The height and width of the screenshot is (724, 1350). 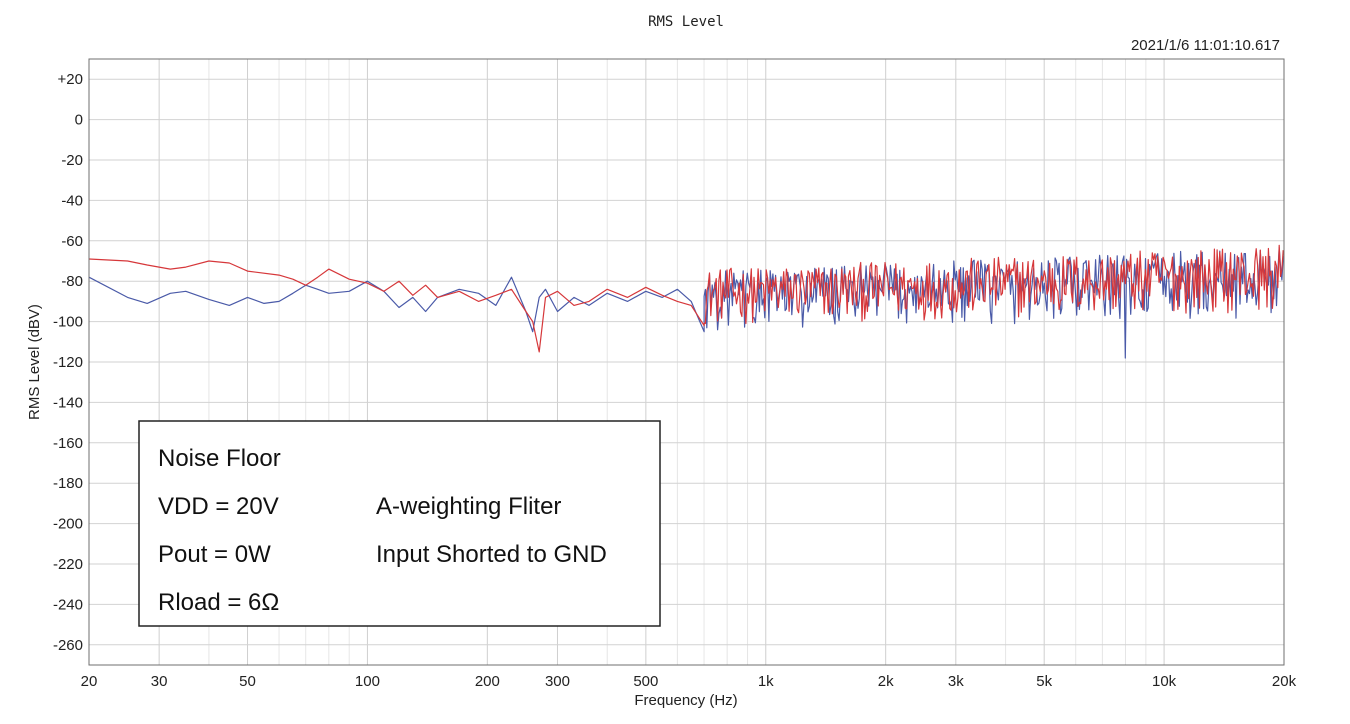 What do you see at coordinates (487, 681) in the screenshot?
I see `x-tick-label: 200` at bounding box center [487, 681].